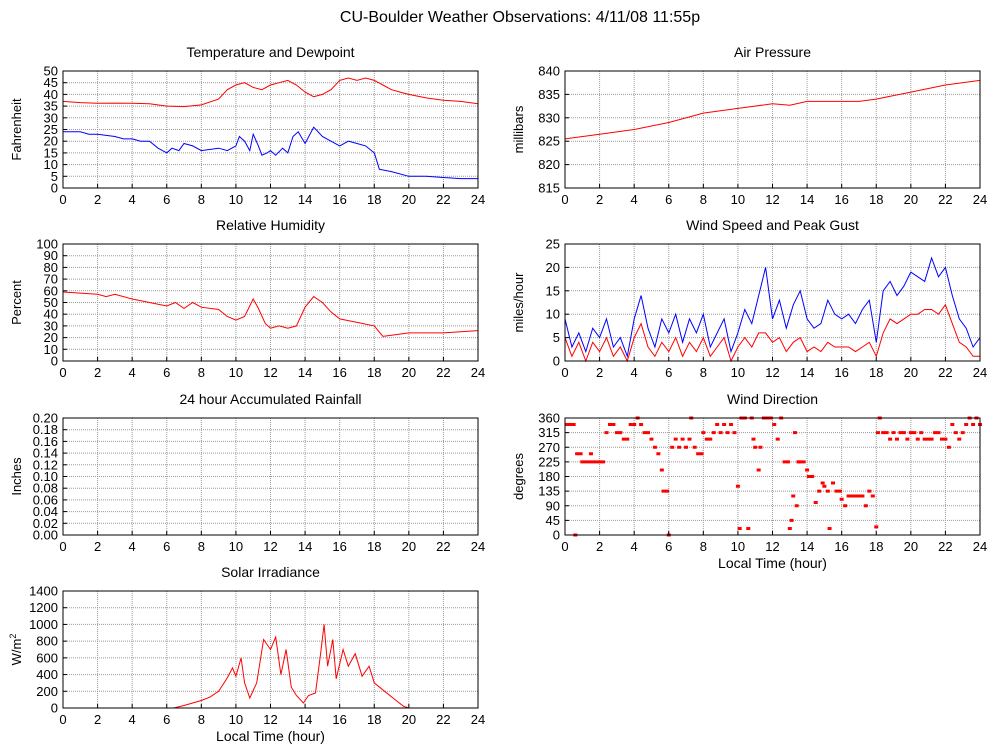 This screenshot has height=750, width=1000. What do you see at coordinates (16, 652) in the screenshot?
I see `y-axis-label-main: W/m` at bounding box center [16, 652].